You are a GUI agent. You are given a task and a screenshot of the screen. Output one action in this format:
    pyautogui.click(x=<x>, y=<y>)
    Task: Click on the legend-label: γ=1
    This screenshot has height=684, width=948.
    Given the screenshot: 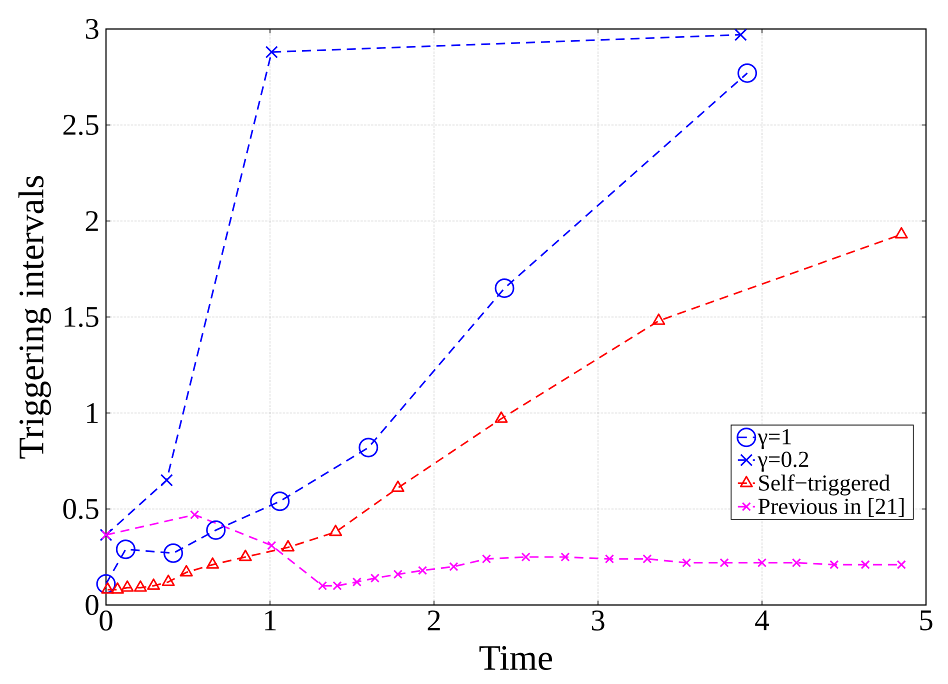 What is the action you would take?
    pyautogui.click(x=774, y=439)
    